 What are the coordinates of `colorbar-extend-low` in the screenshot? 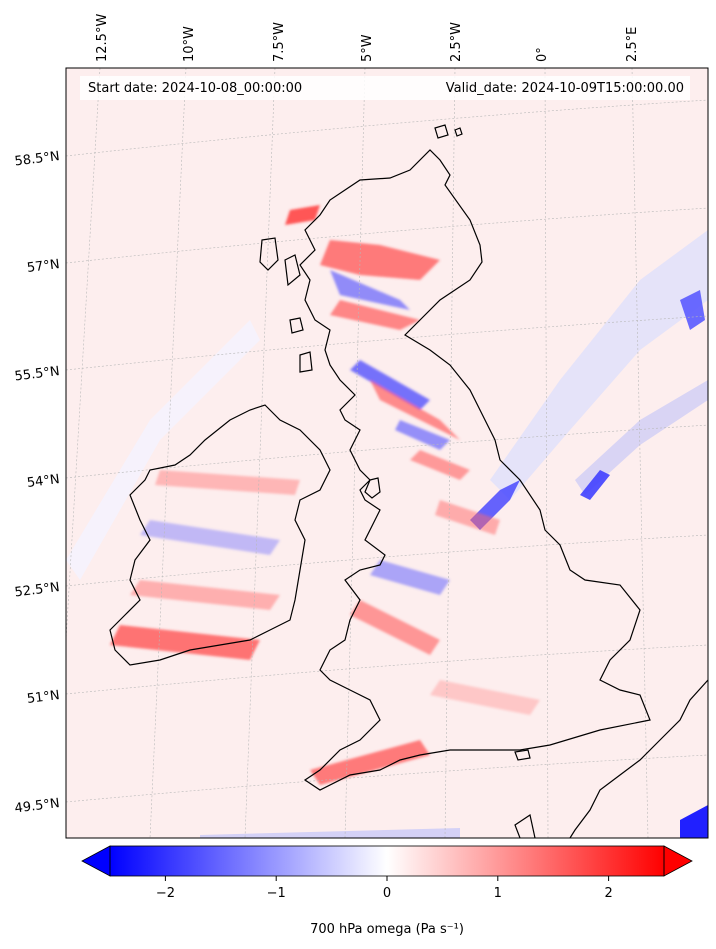 It's located at (96, 861).